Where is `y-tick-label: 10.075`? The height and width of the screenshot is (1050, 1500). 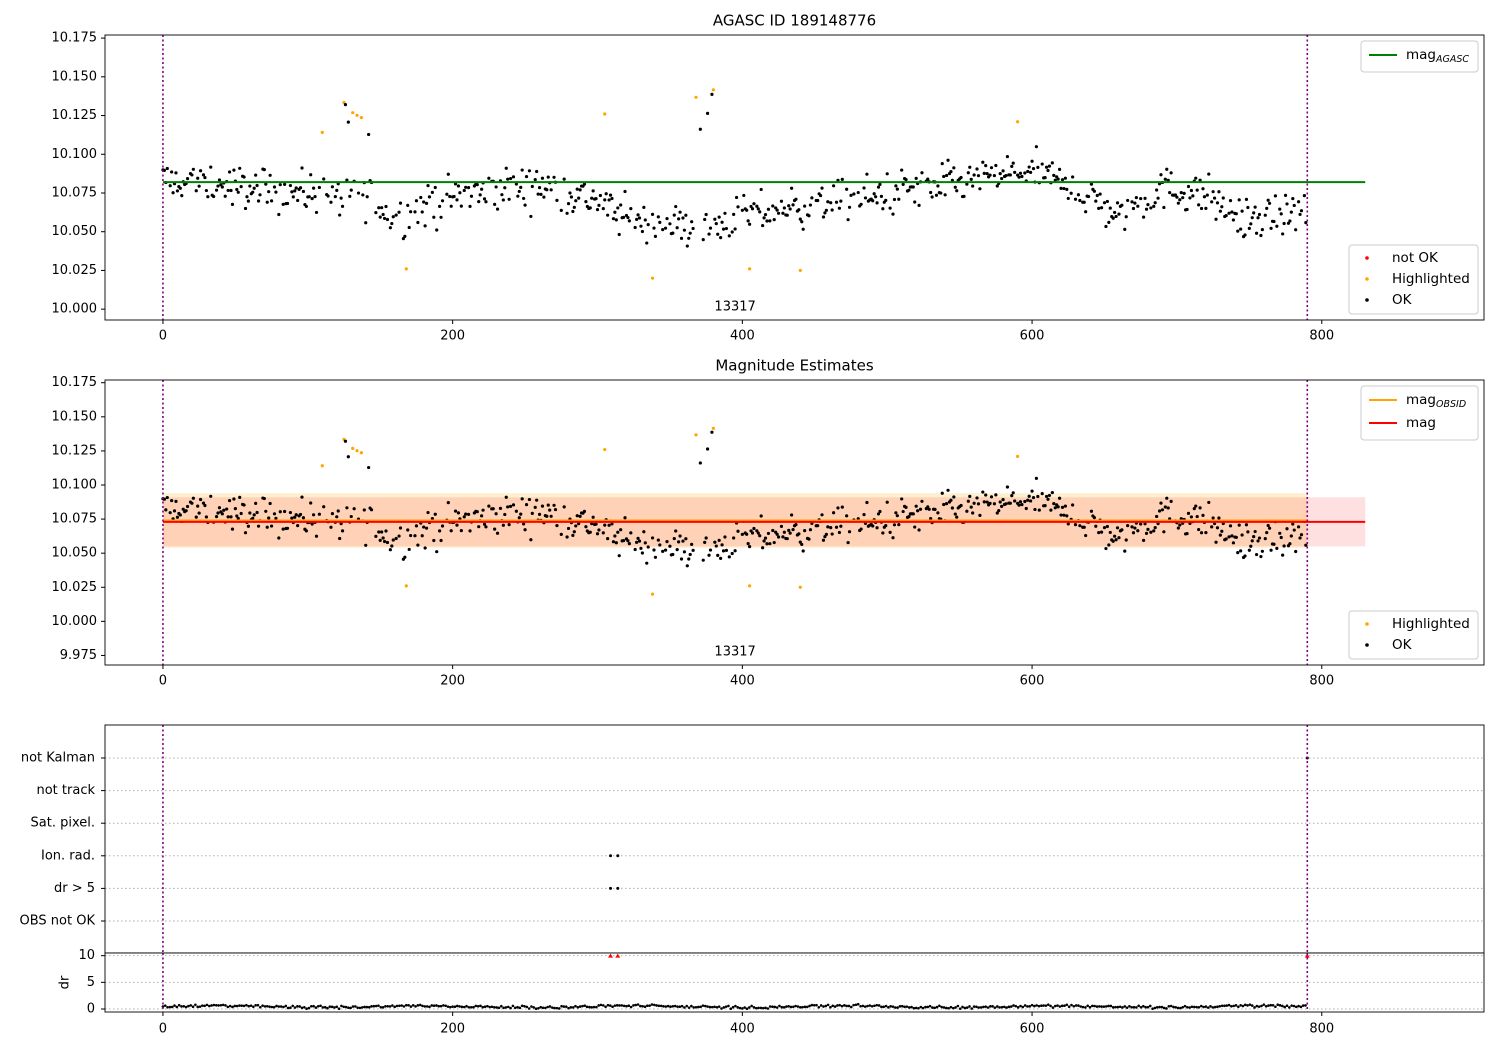
y-tick-label: 10.075 is located at coordinates (75, 192).